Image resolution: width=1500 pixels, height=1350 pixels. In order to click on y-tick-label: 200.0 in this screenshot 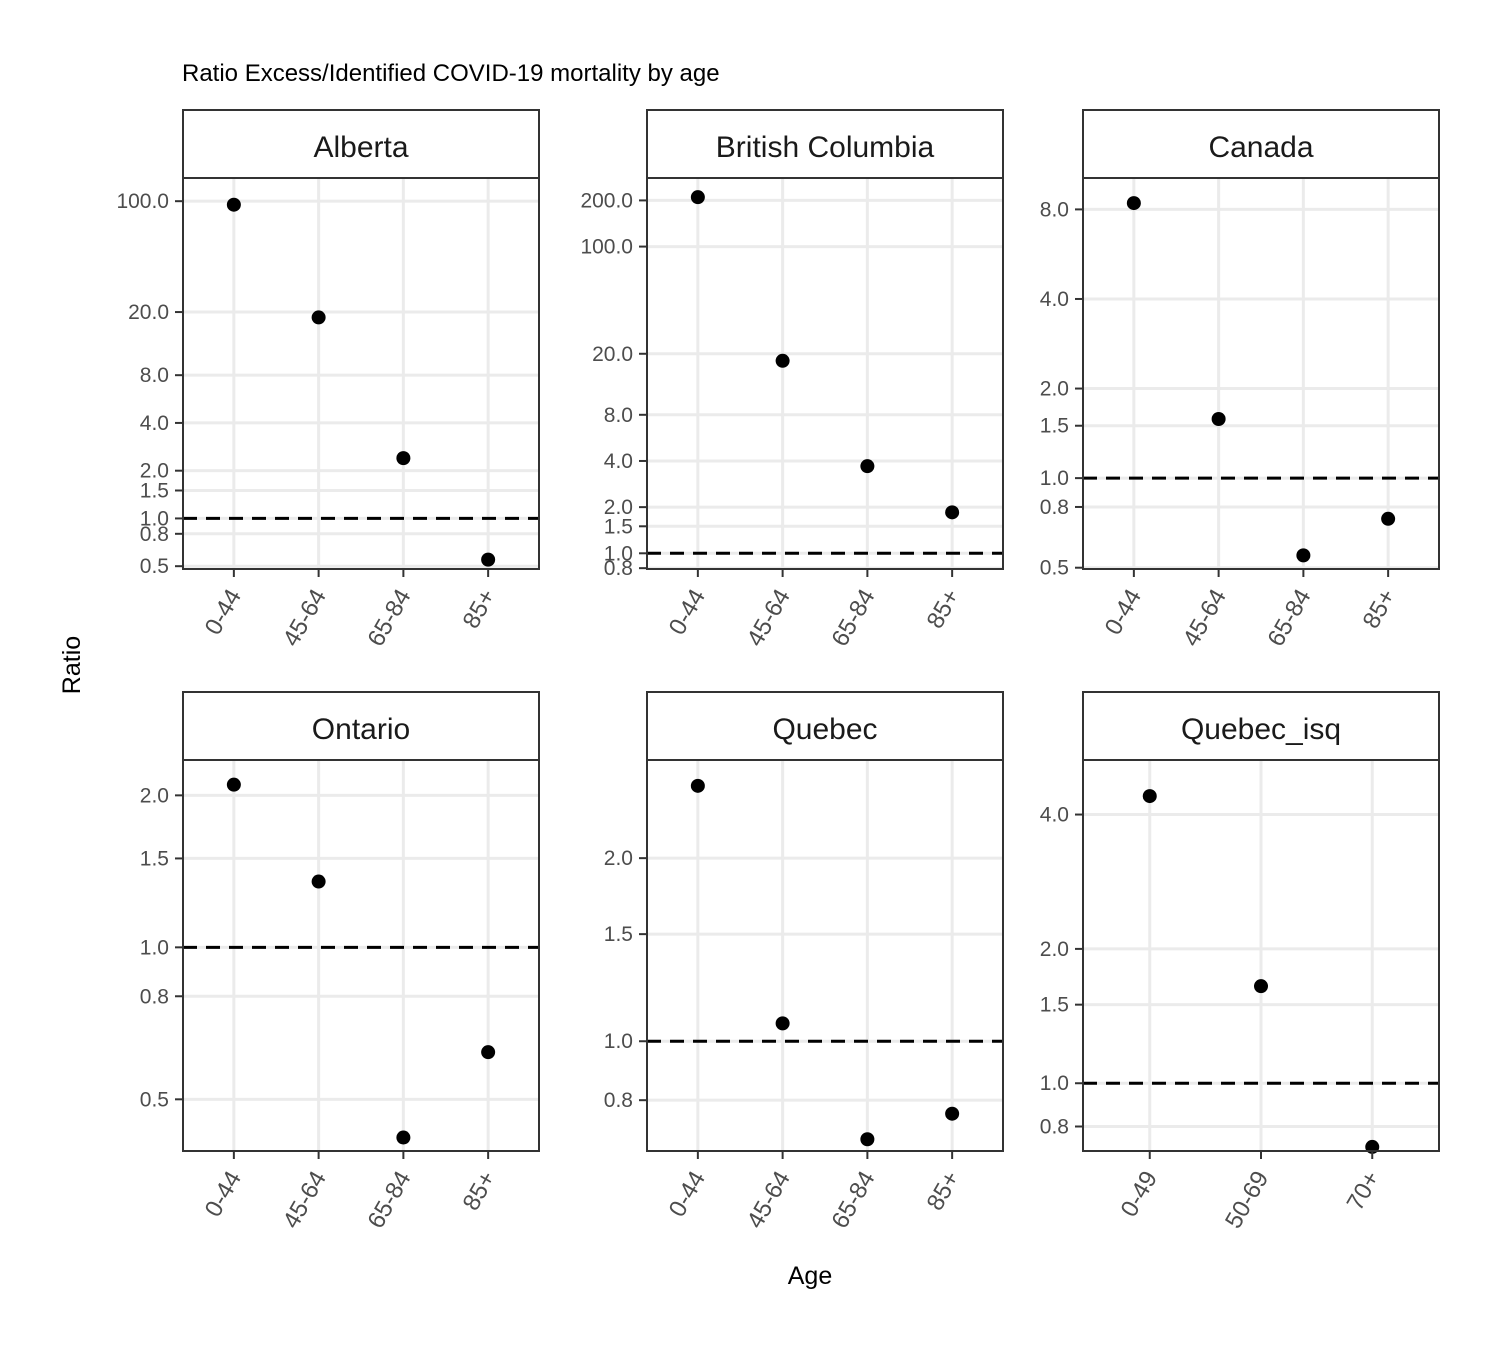, I will do `click(606, 200)`.